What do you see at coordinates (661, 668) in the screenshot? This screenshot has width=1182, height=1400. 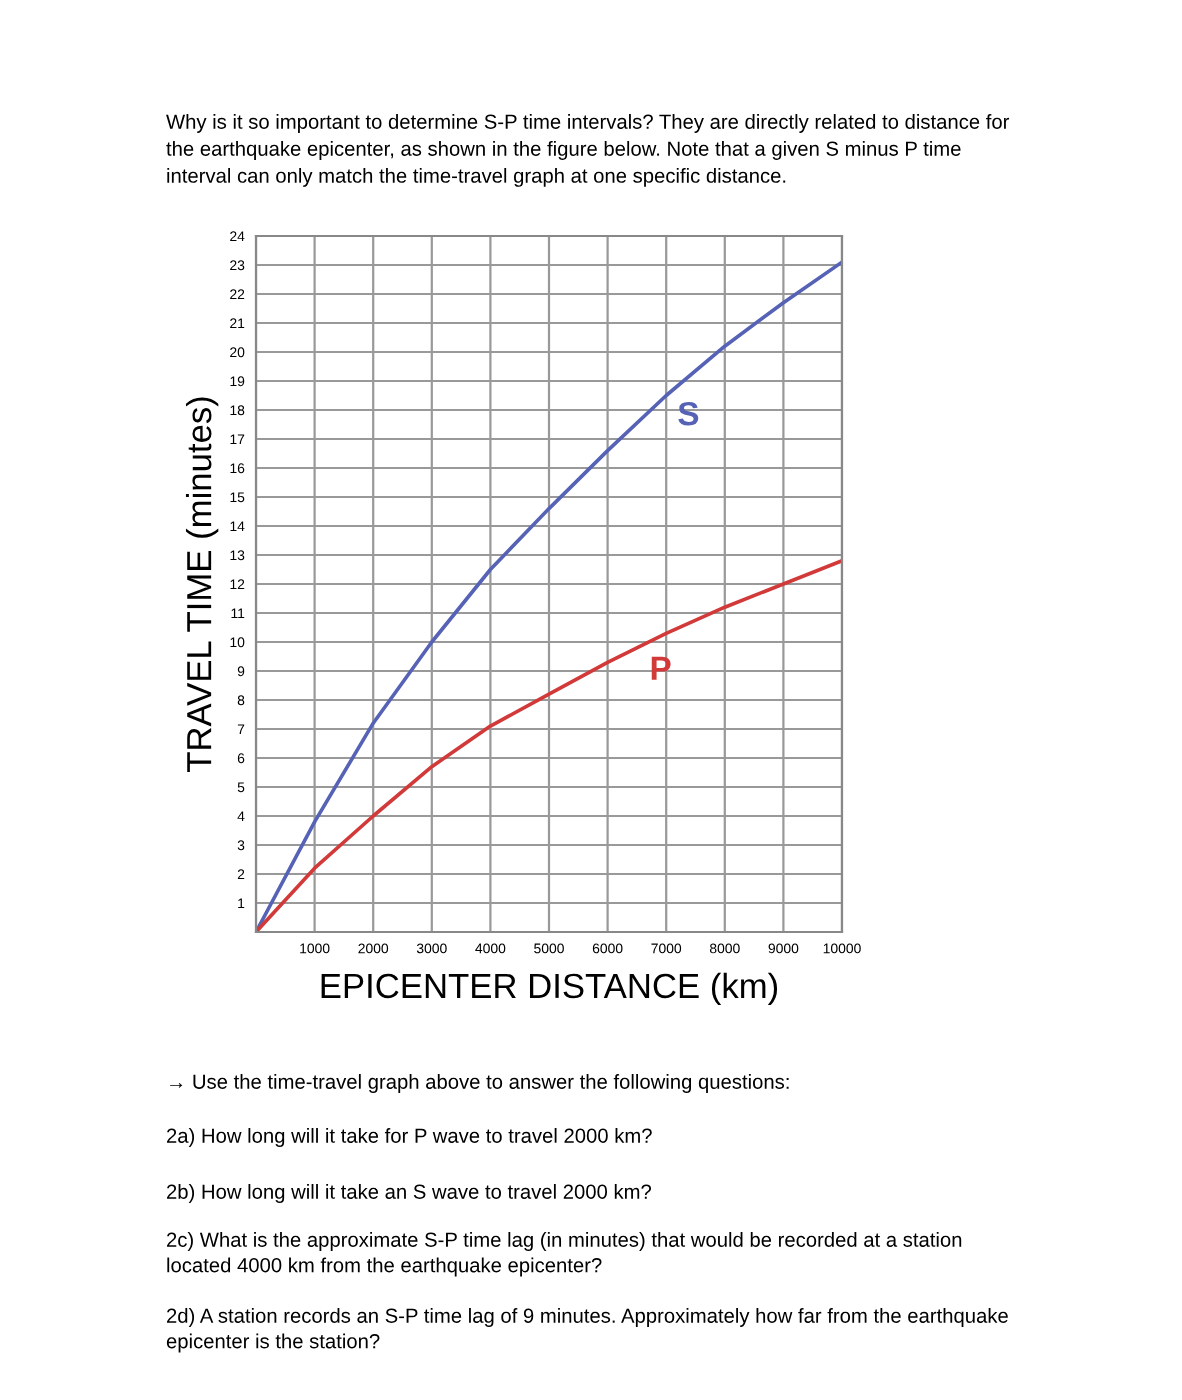 I see `series-label: P` at bounding box center [661, 668].